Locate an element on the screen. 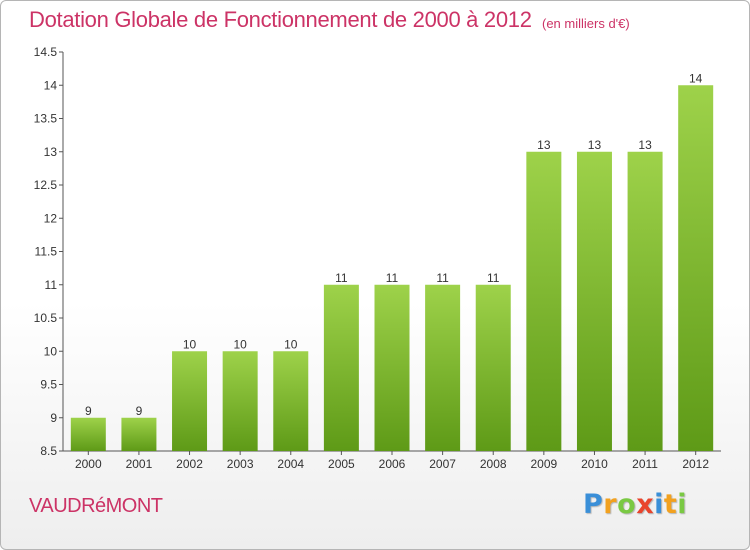 This screenshot has width=750, height=550. logo-letter: x is located at coordinates (645, 504).